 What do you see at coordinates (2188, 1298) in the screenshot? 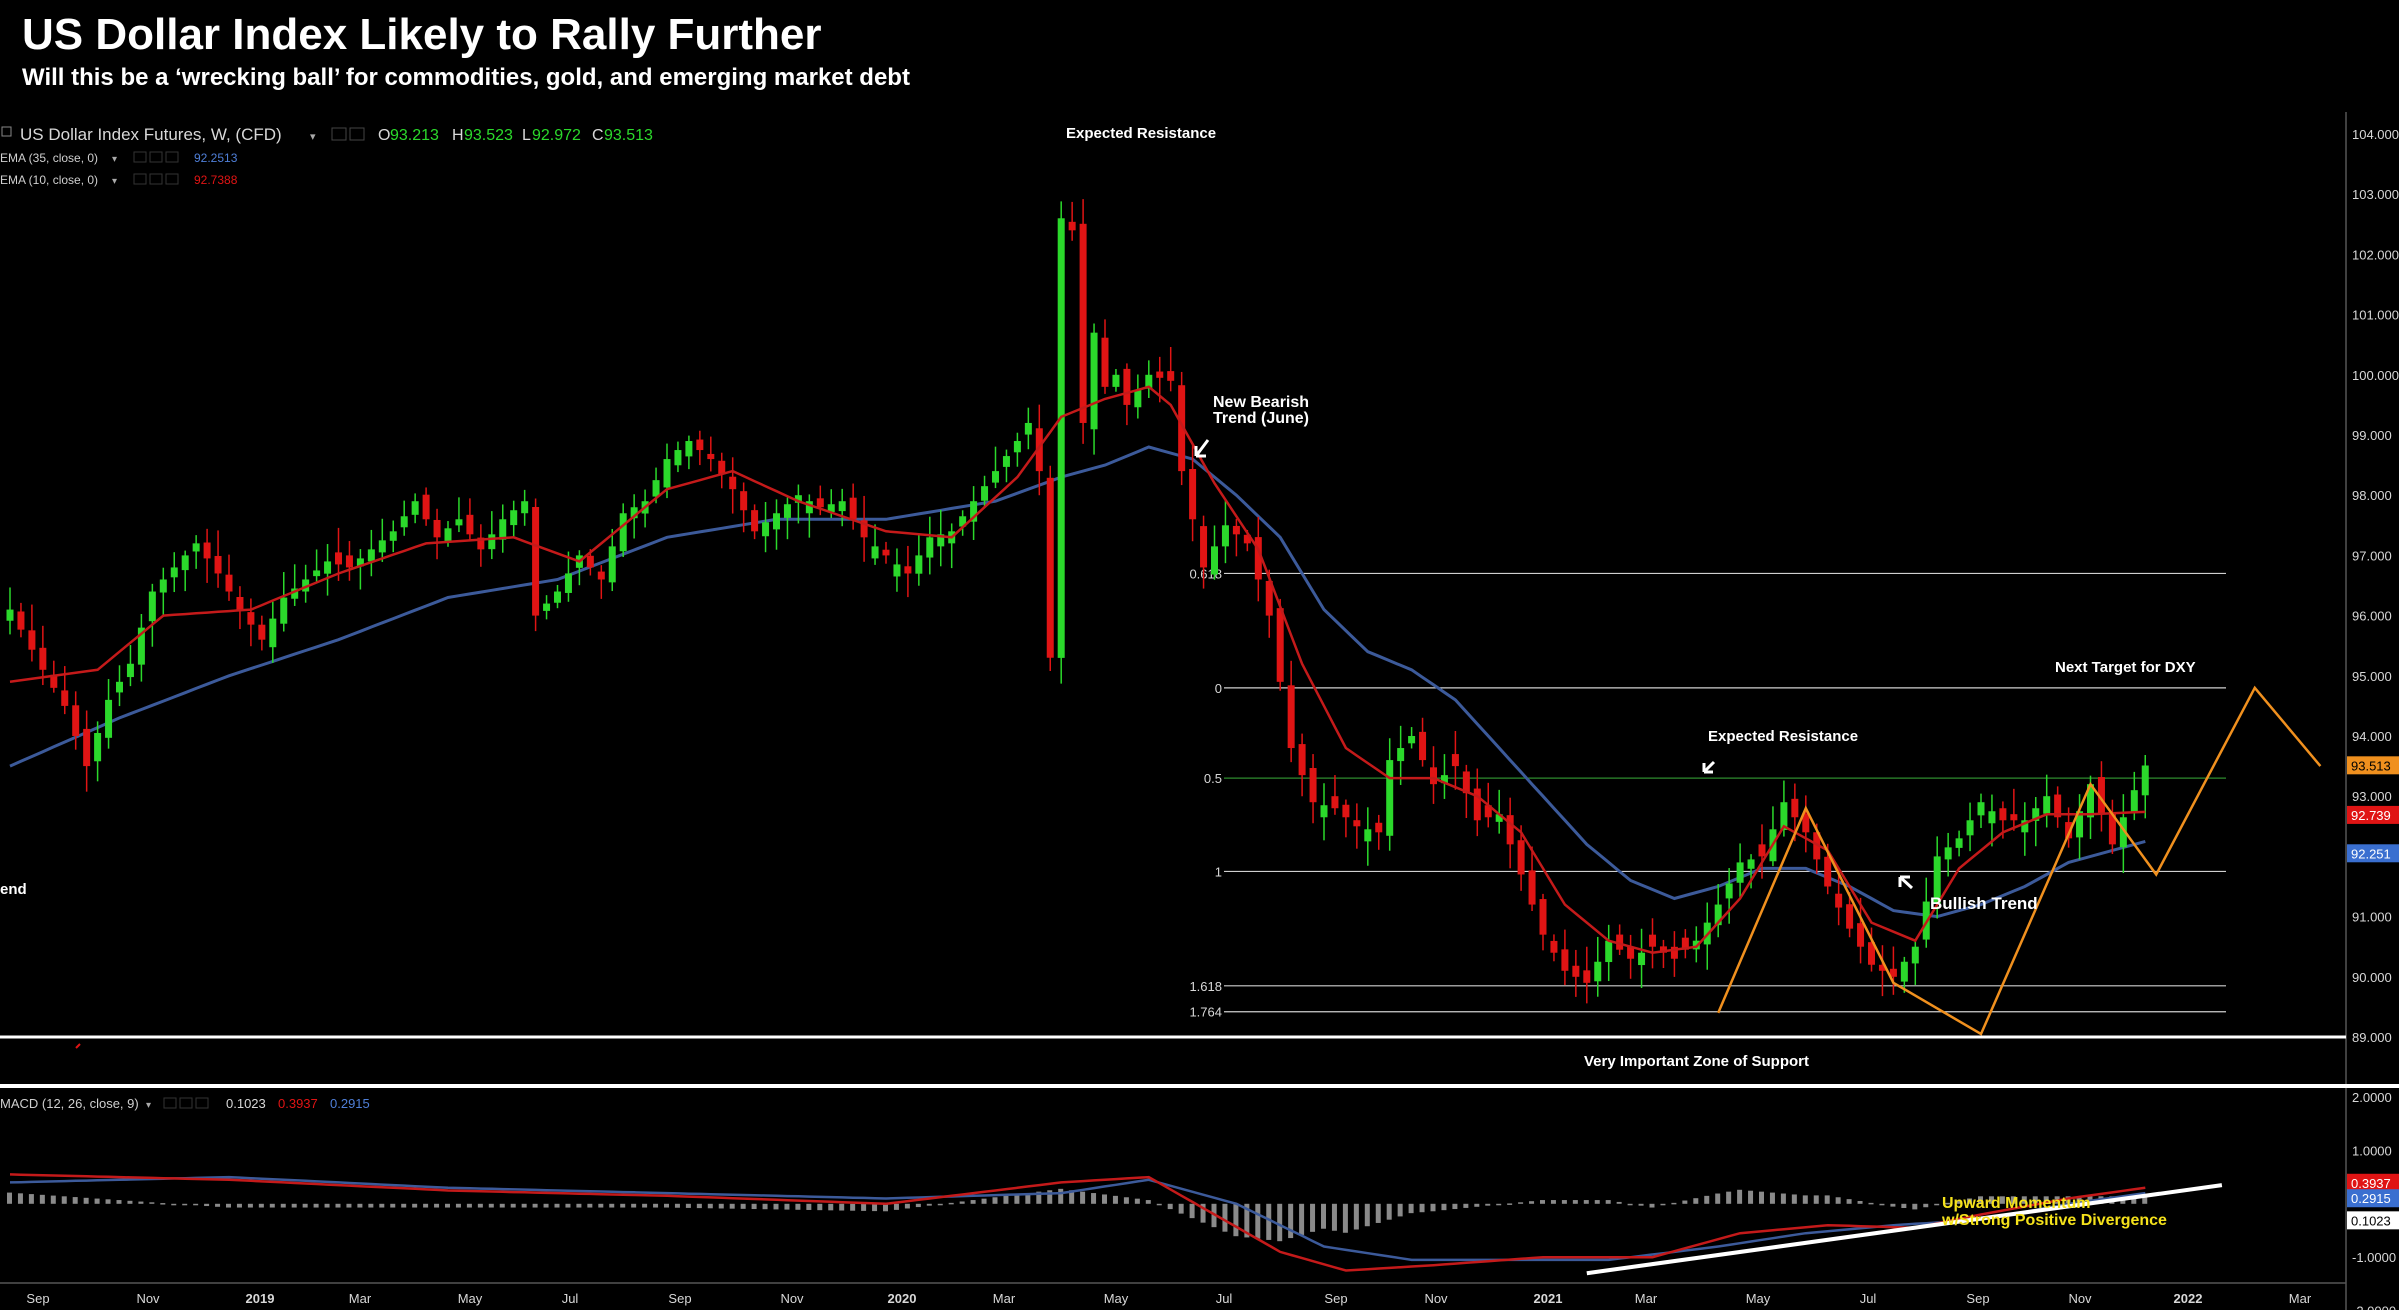
I see `x-tick-20: 2022` at bounding box center [2188, 1298].